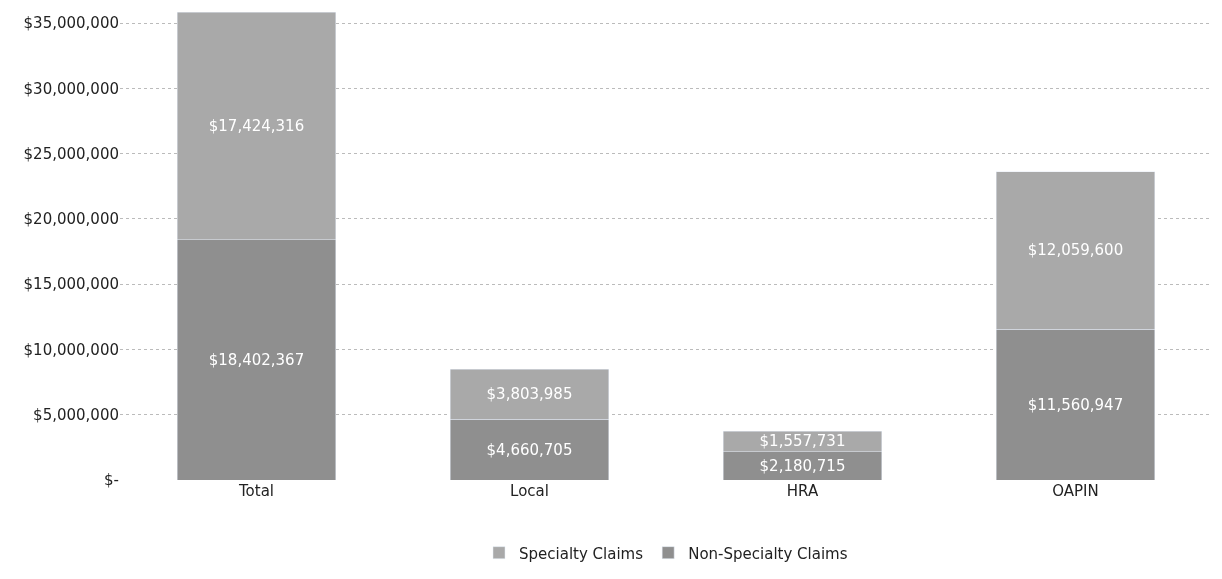 The image size is (1222, 579). Describe the element at coordinates (71, 23) in the screenshot. I see `y-tick-label: $35,000,000` at that location.